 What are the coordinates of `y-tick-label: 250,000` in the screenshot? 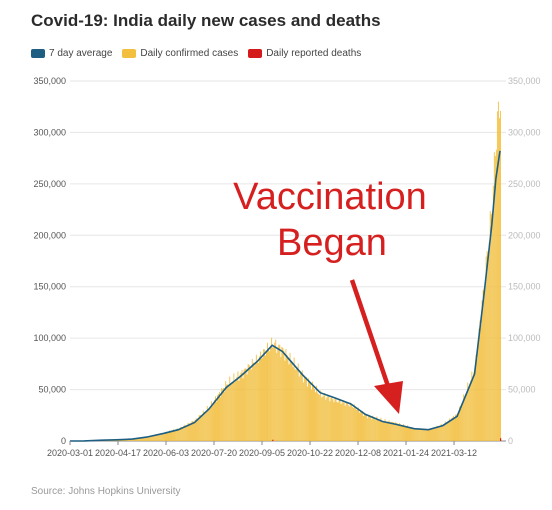 It's located at (49, 184).